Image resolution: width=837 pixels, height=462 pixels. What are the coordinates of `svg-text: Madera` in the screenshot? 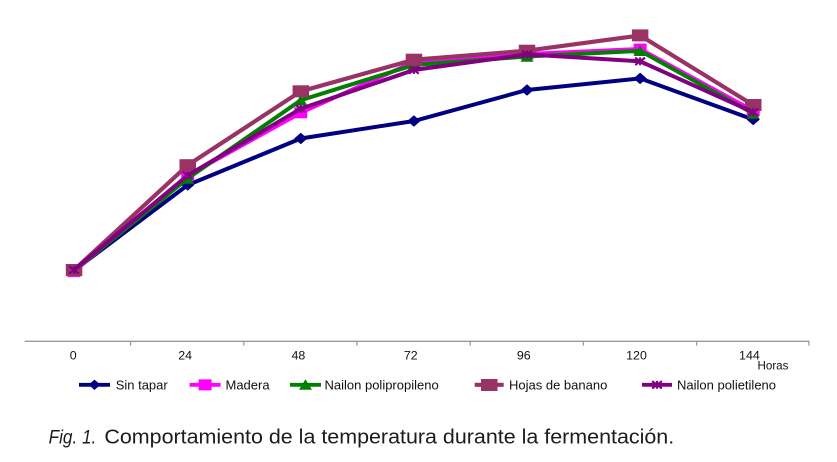 It's located at (248, 384).